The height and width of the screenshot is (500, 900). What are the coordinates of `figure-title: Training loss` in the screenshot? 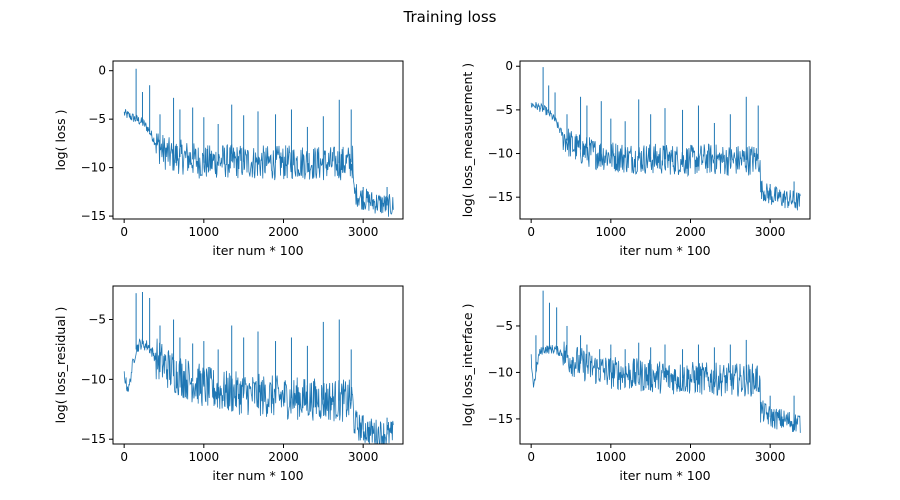 It's located at (450, 17).